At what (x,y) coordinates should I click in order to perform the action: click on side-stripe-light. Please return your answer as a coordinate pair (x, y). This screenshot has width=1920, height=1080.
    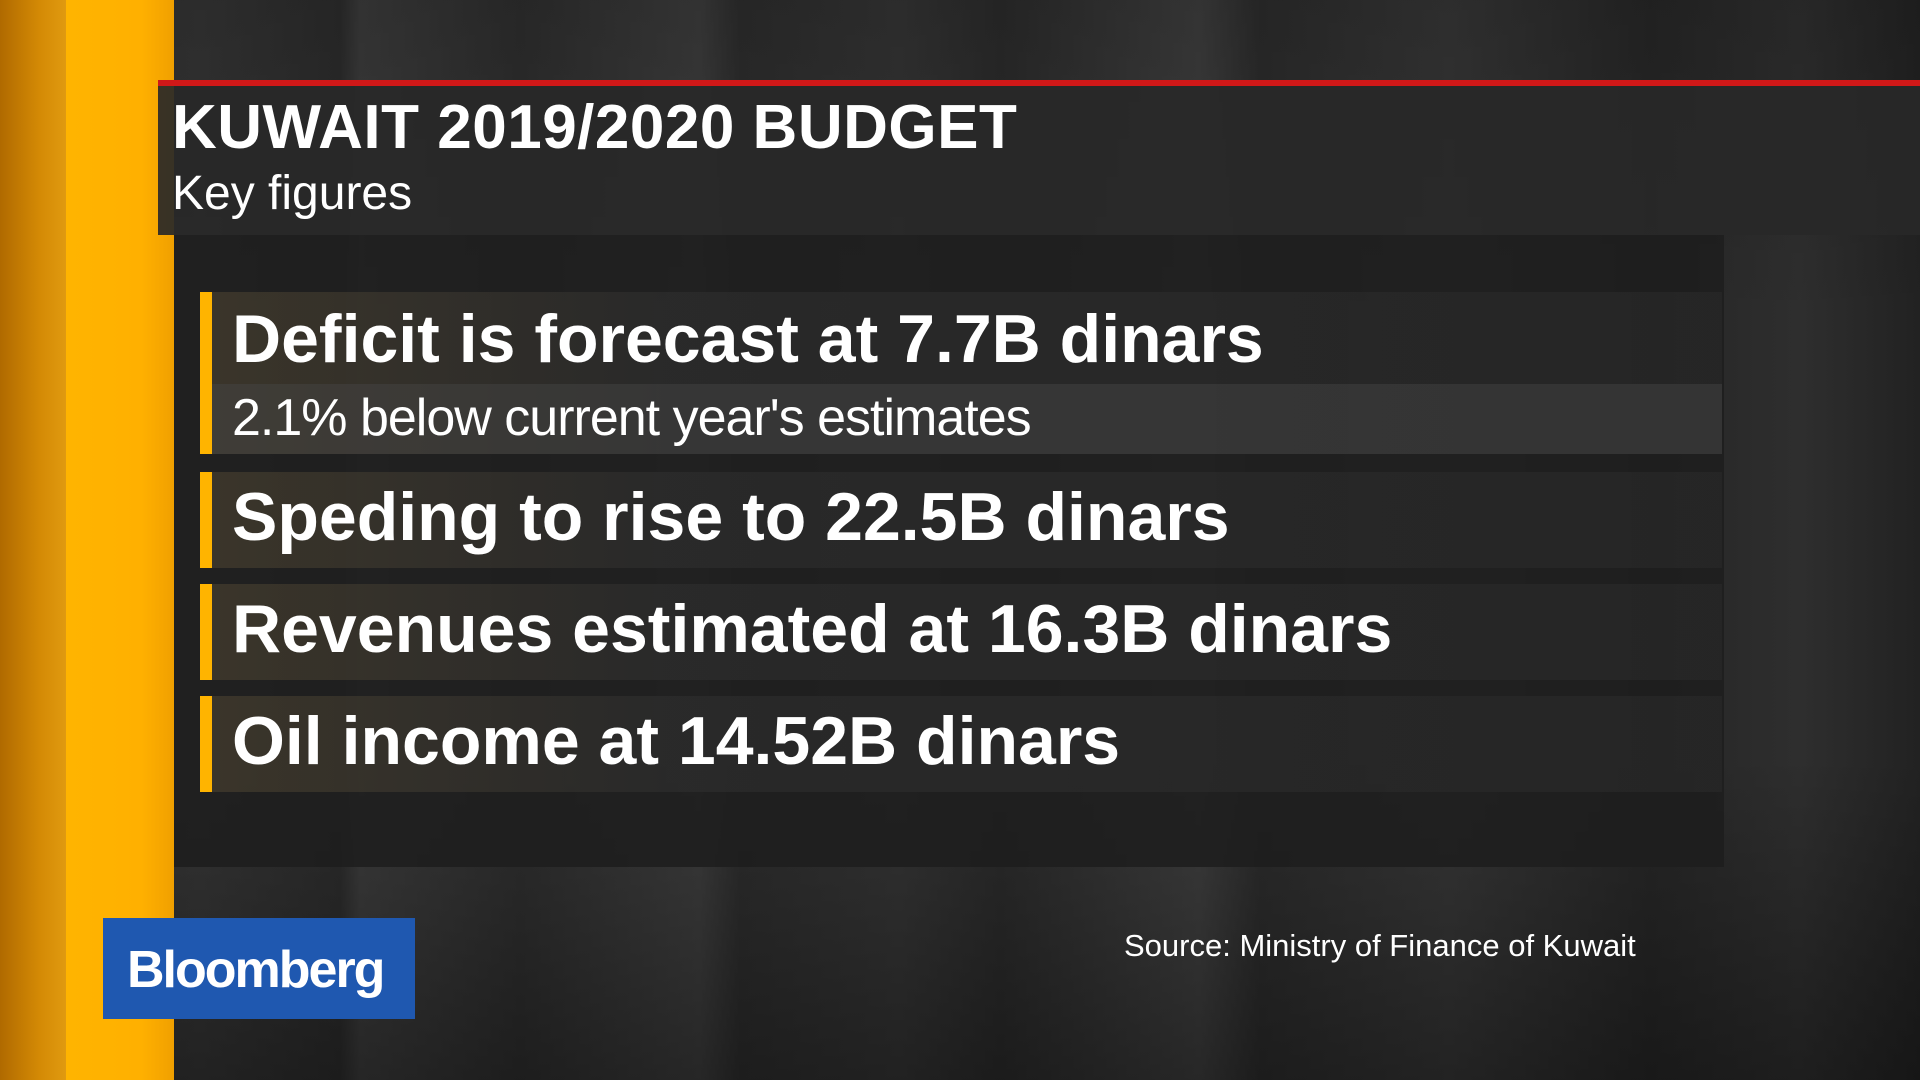
    Looking at the image, I should click on (120, 540).